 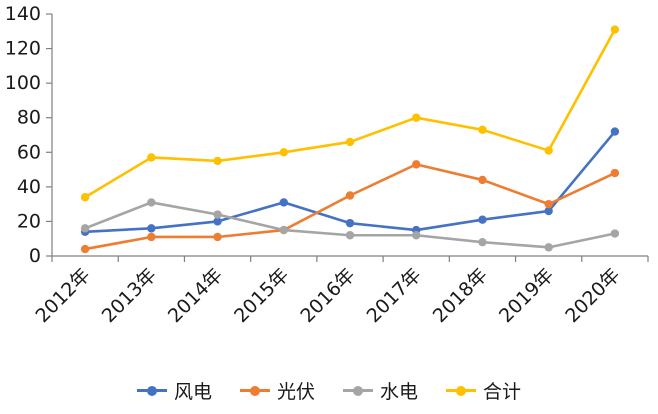 I want to click on x-axis-label: 2016年, so click(x=327, y=295).